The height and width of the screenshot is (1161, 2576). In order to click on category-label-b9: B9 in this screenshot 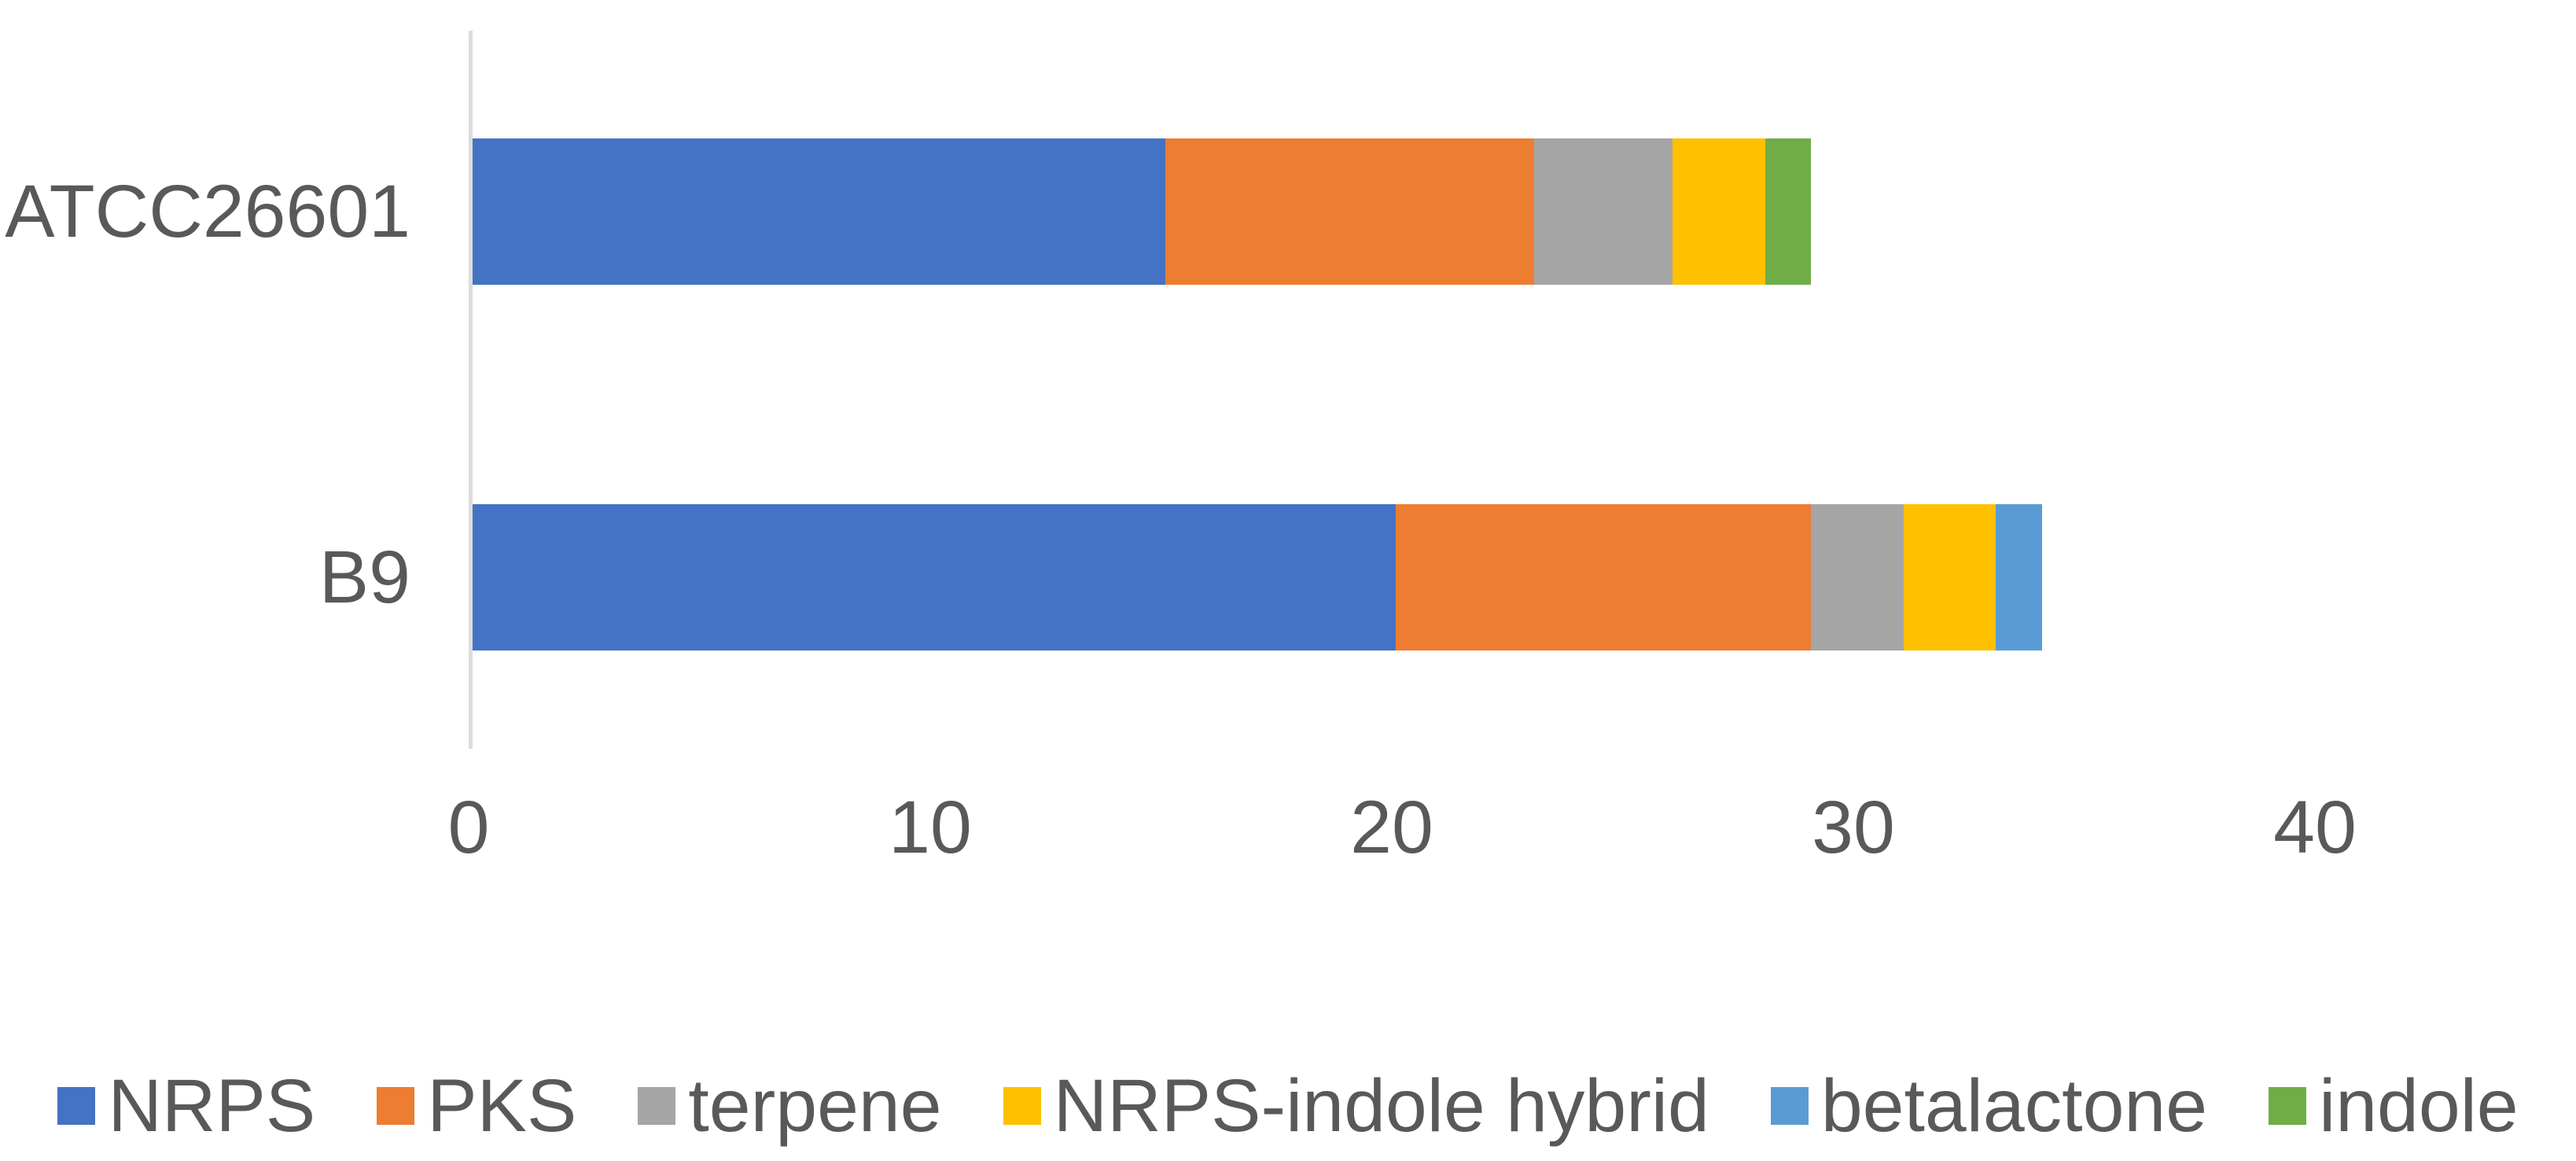, I will do `click(364, 578)`.